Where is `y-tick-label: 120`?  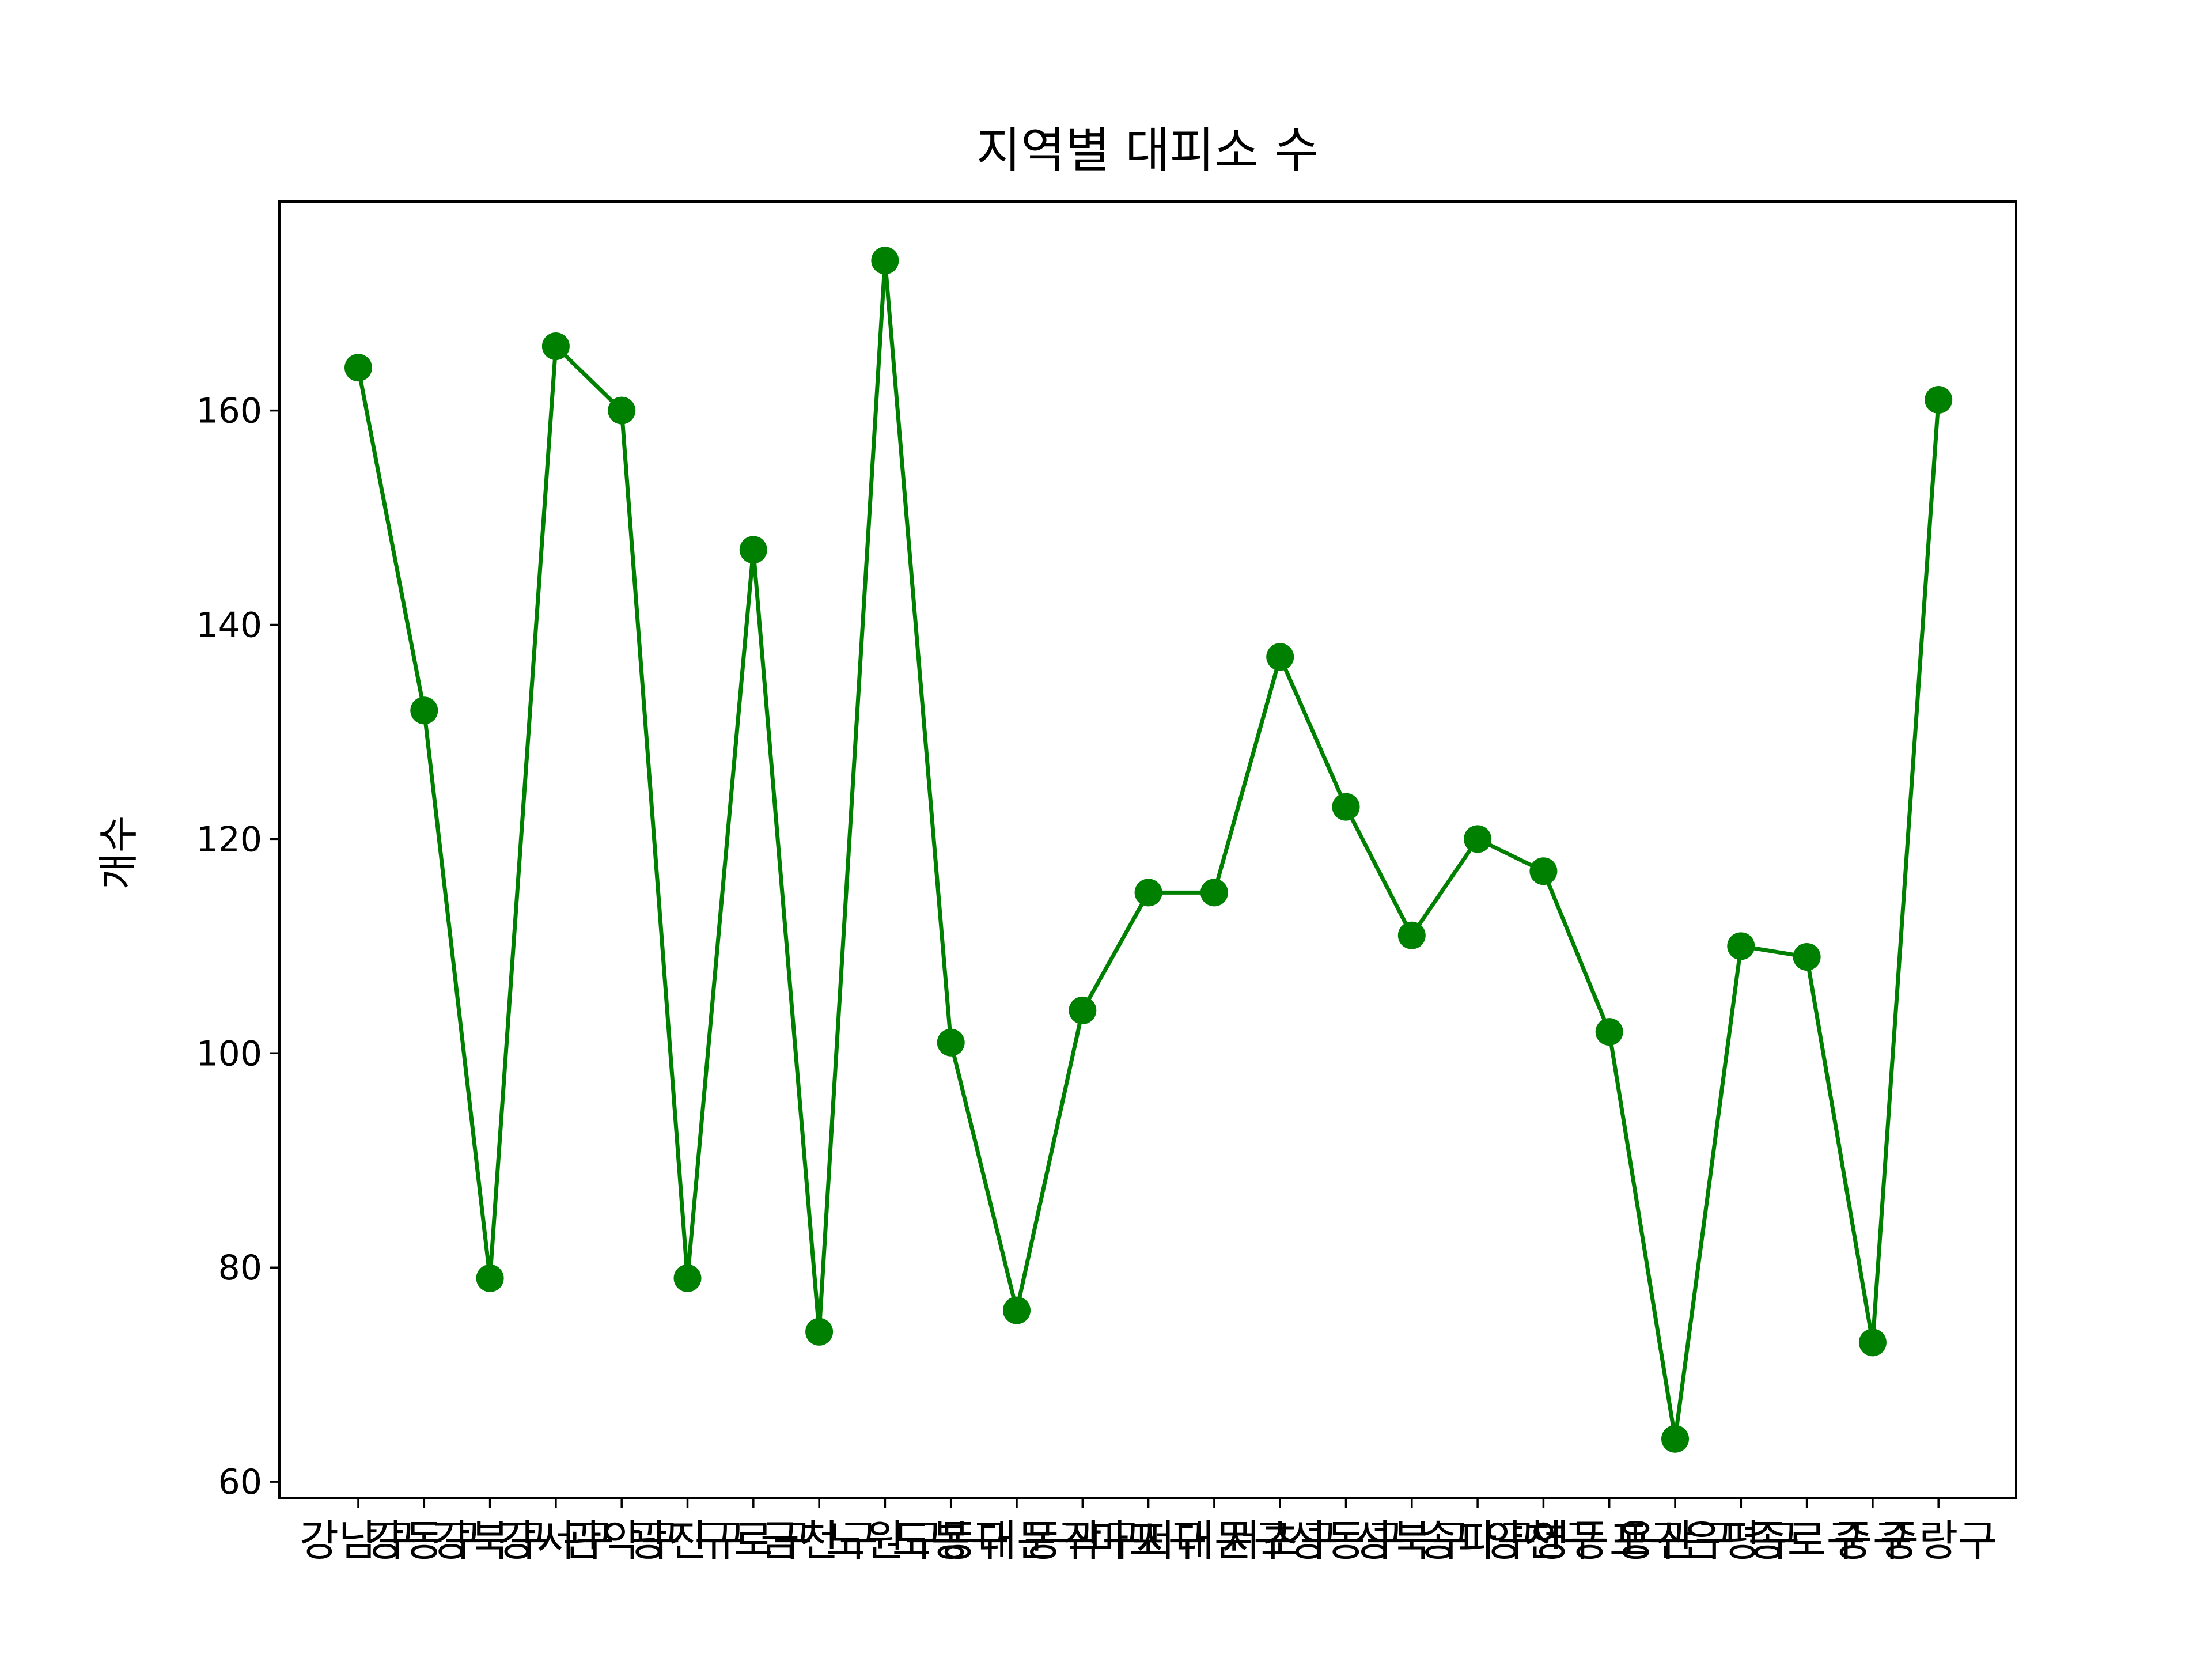 y-tick-label: 120 is located at coordinates (229, 840).